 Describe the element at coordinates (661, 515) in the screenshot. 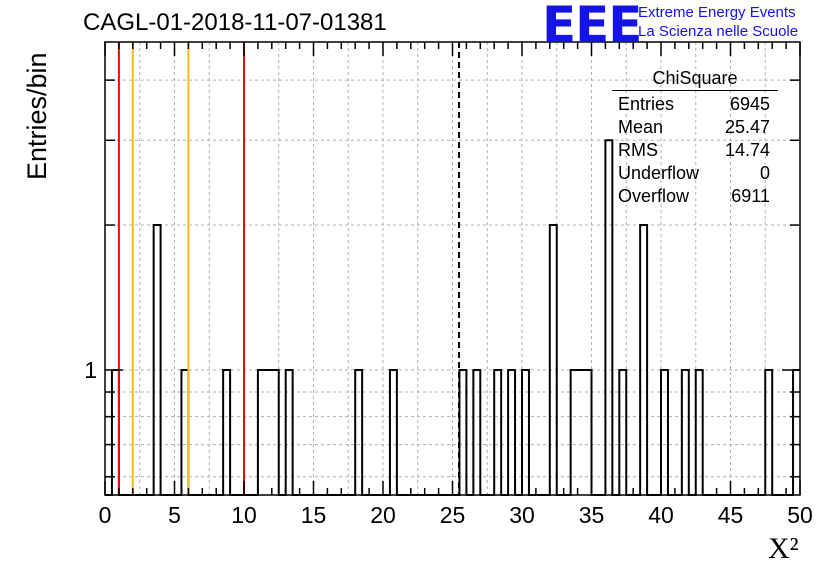

I see `x-tick-label: 40` at that location.